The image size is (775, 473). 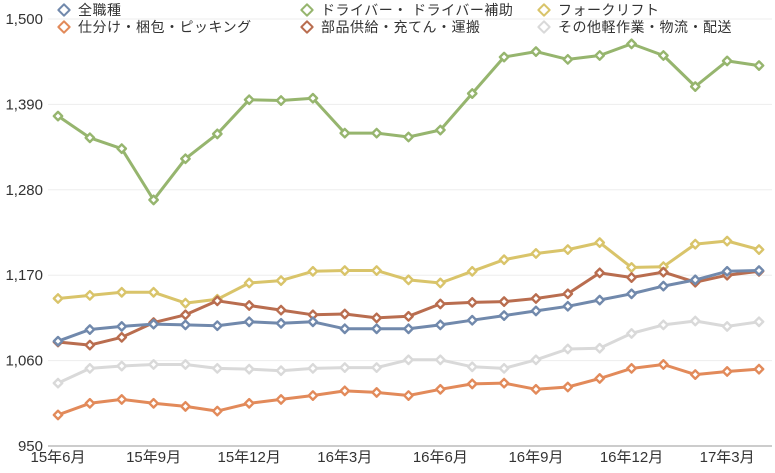 What do you see at coordinates (30, 446) in the screenshot?
I see `y-axis-tick-label: 950` at bounding box center [30, 446].